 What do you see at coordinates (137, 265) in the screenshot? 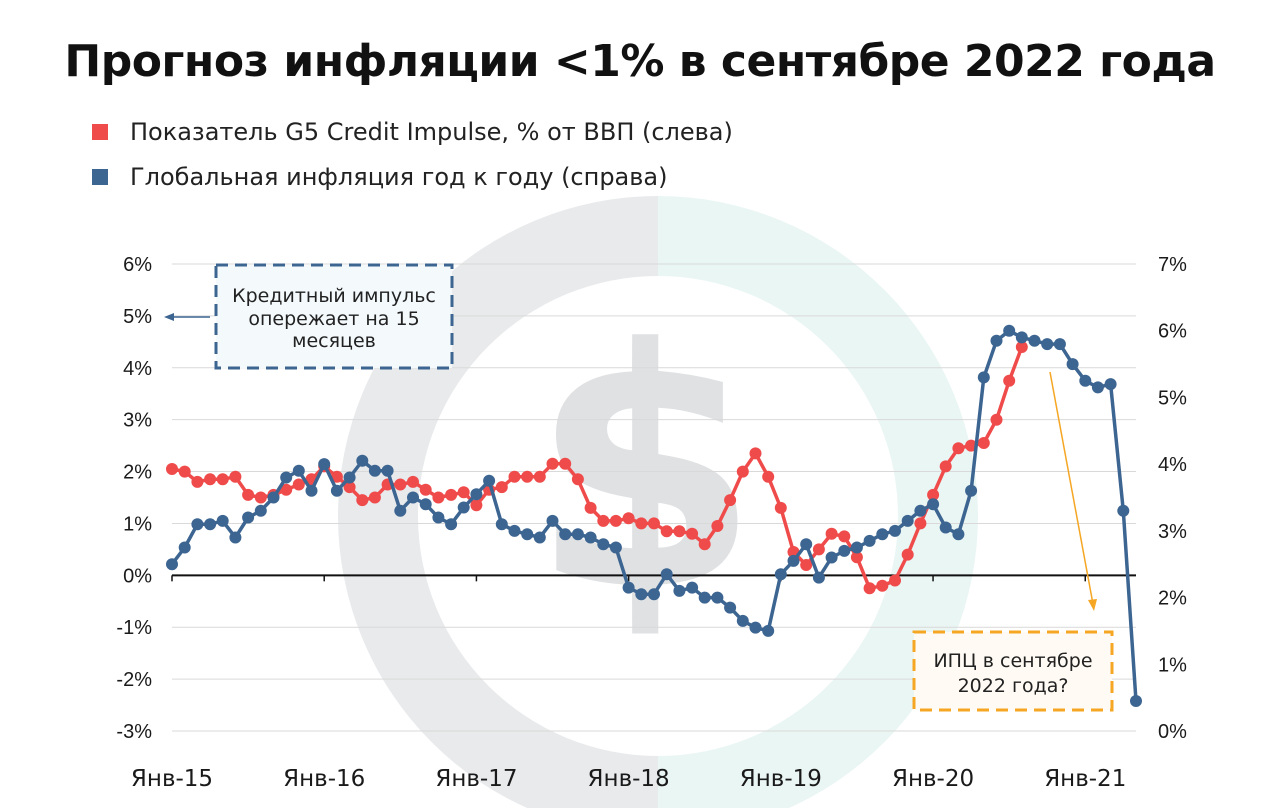
I see `y-left-tick-label: 6%` at bounding box center [137, 265].